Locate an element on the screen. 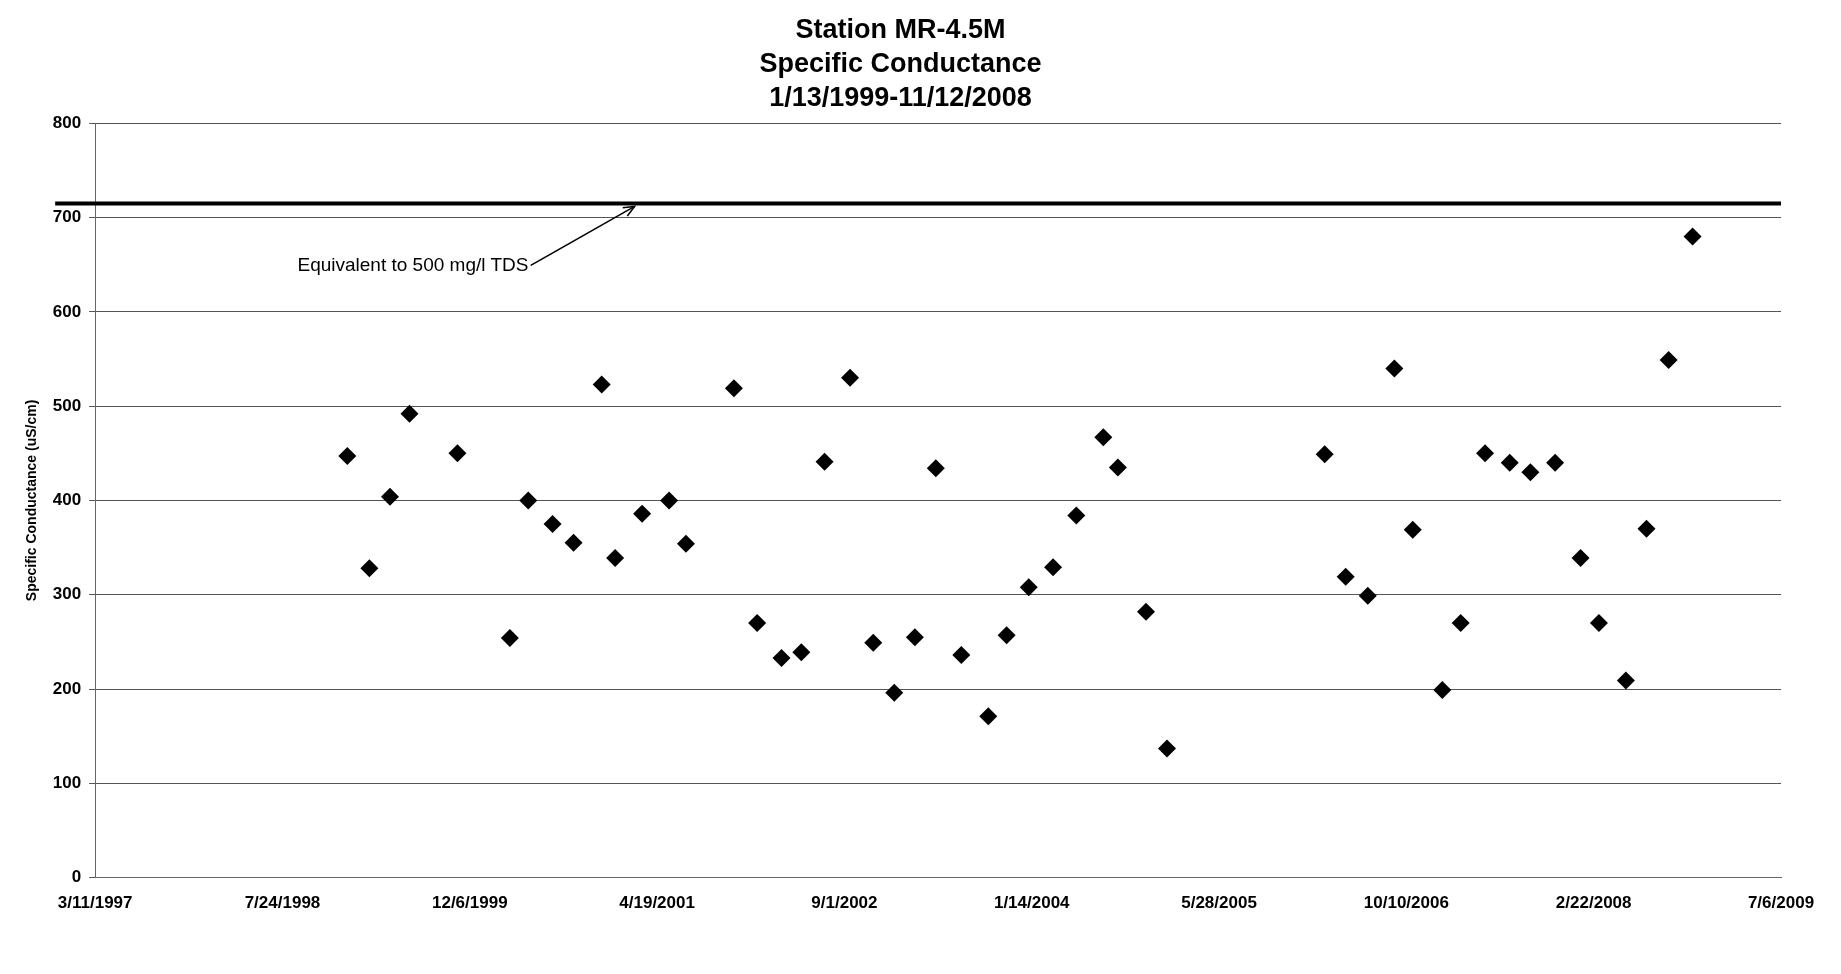  y-tick-label: 300 is located at coordinates (67, 594).